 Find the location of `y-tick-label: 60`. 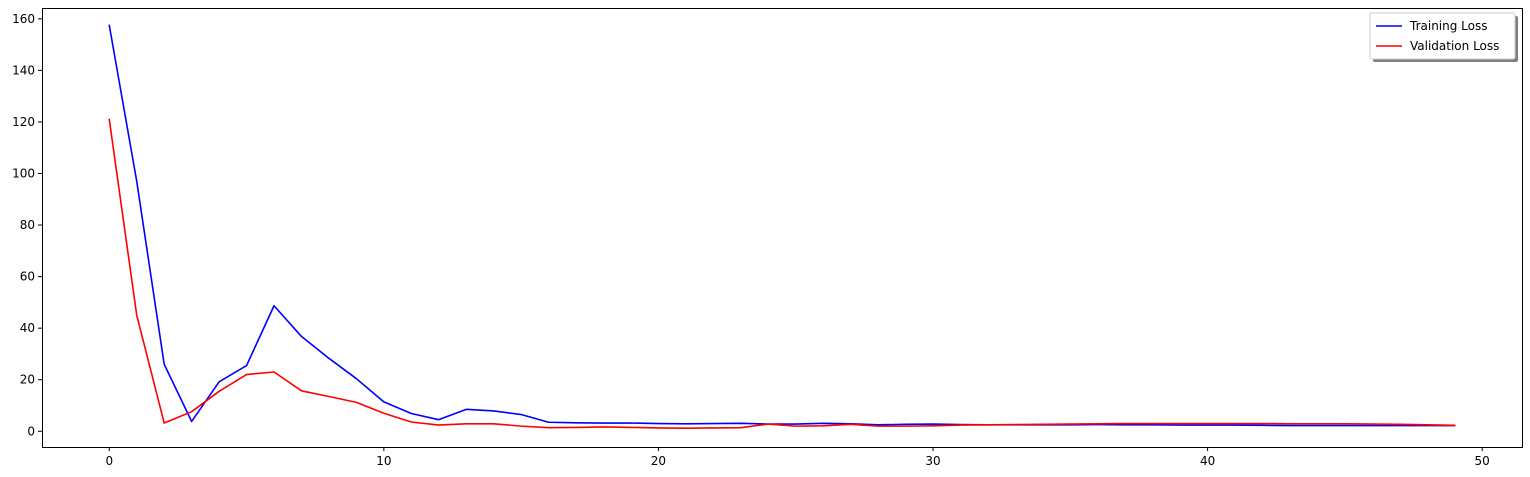

y-tick-label: 60 is located at coordinates (27, 277).